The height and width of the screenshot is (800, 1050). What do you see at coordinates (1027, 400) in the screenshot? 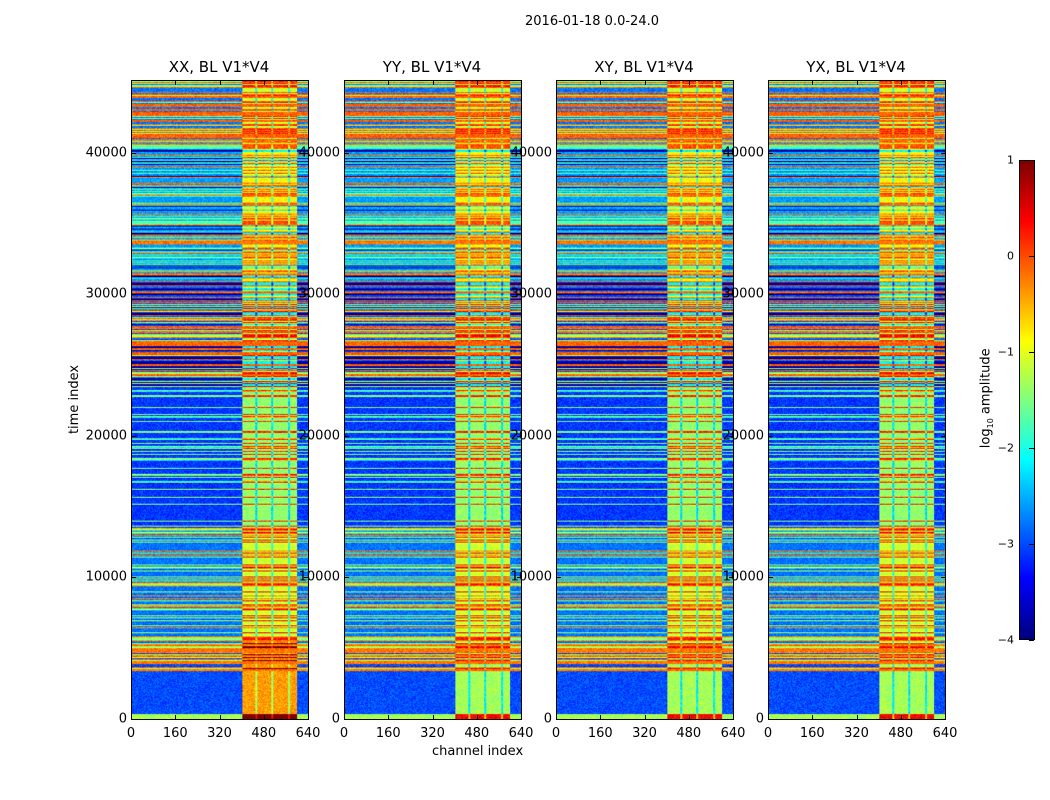
I see `colorbar` at bounding box center [1027, 400].